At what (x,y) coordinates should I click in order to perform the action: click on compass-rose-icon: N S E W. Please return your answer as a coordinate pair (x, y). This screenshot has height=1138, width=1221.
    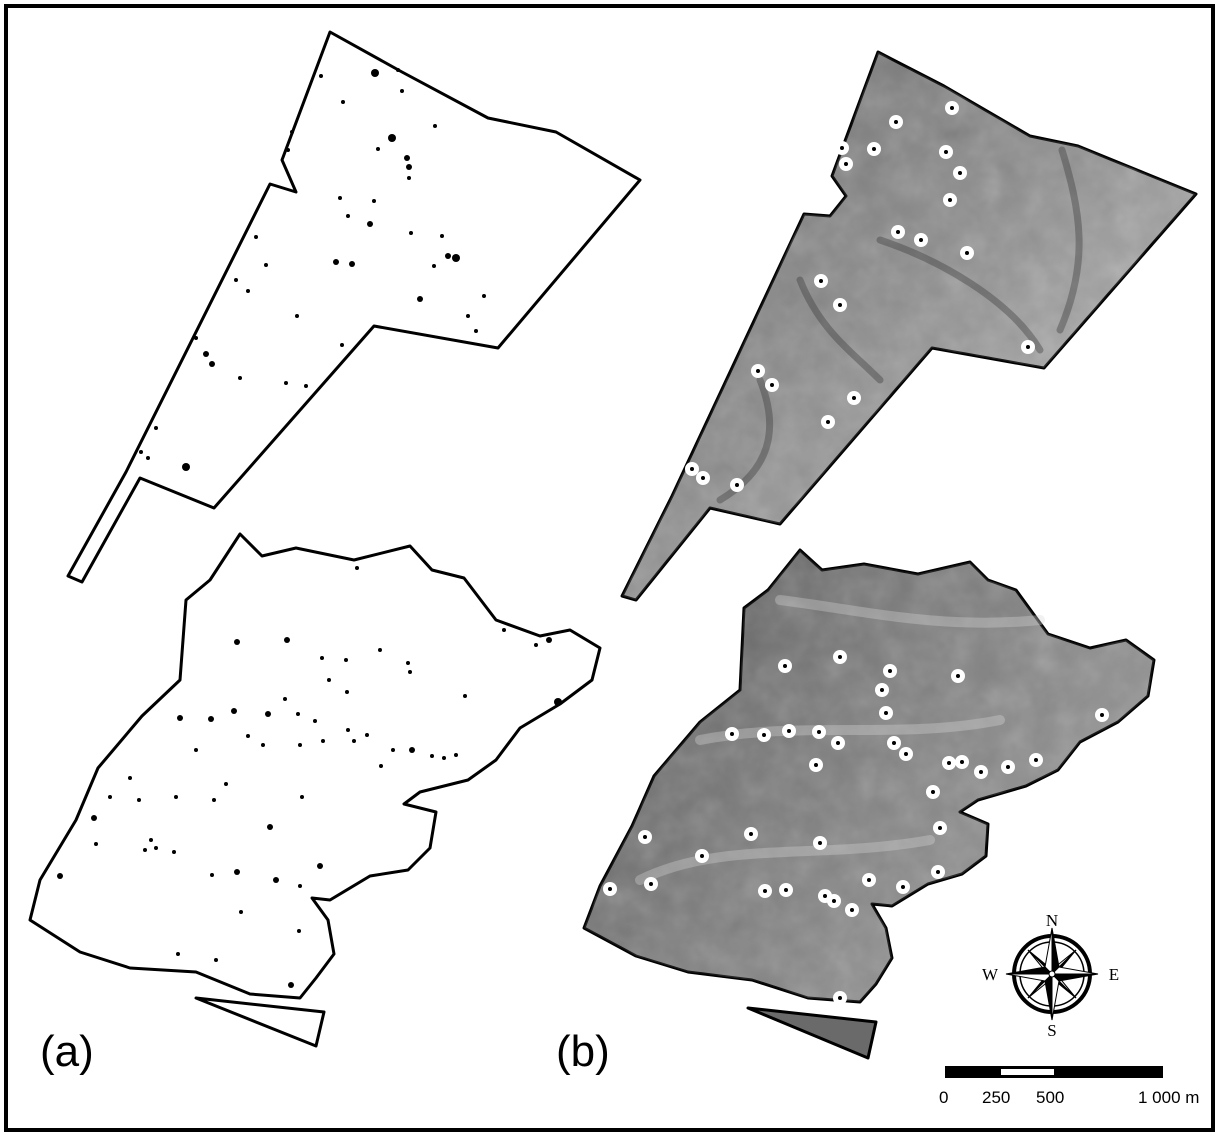
    Looking at the image, I should click on (1050, 975).